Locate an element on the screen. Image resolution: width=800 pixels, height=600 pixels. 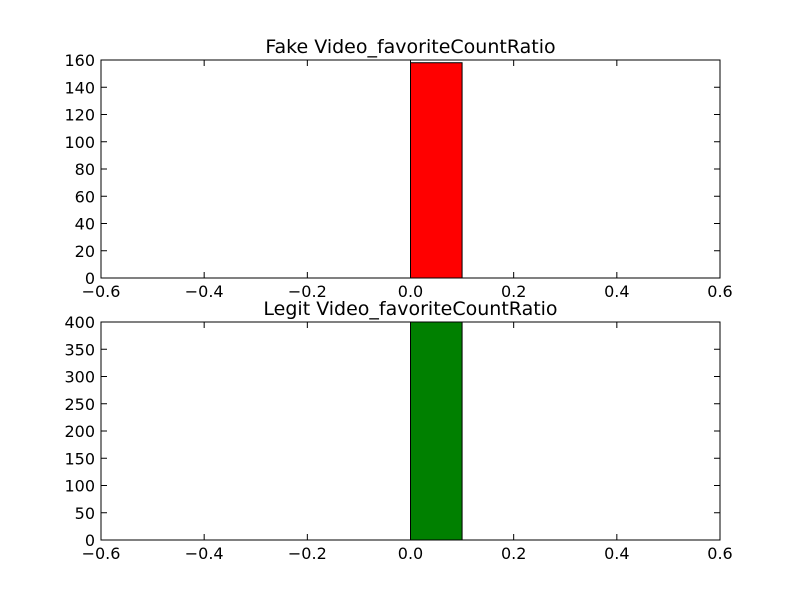
y-tick-label: 60 is located at coordinates (85, 196).